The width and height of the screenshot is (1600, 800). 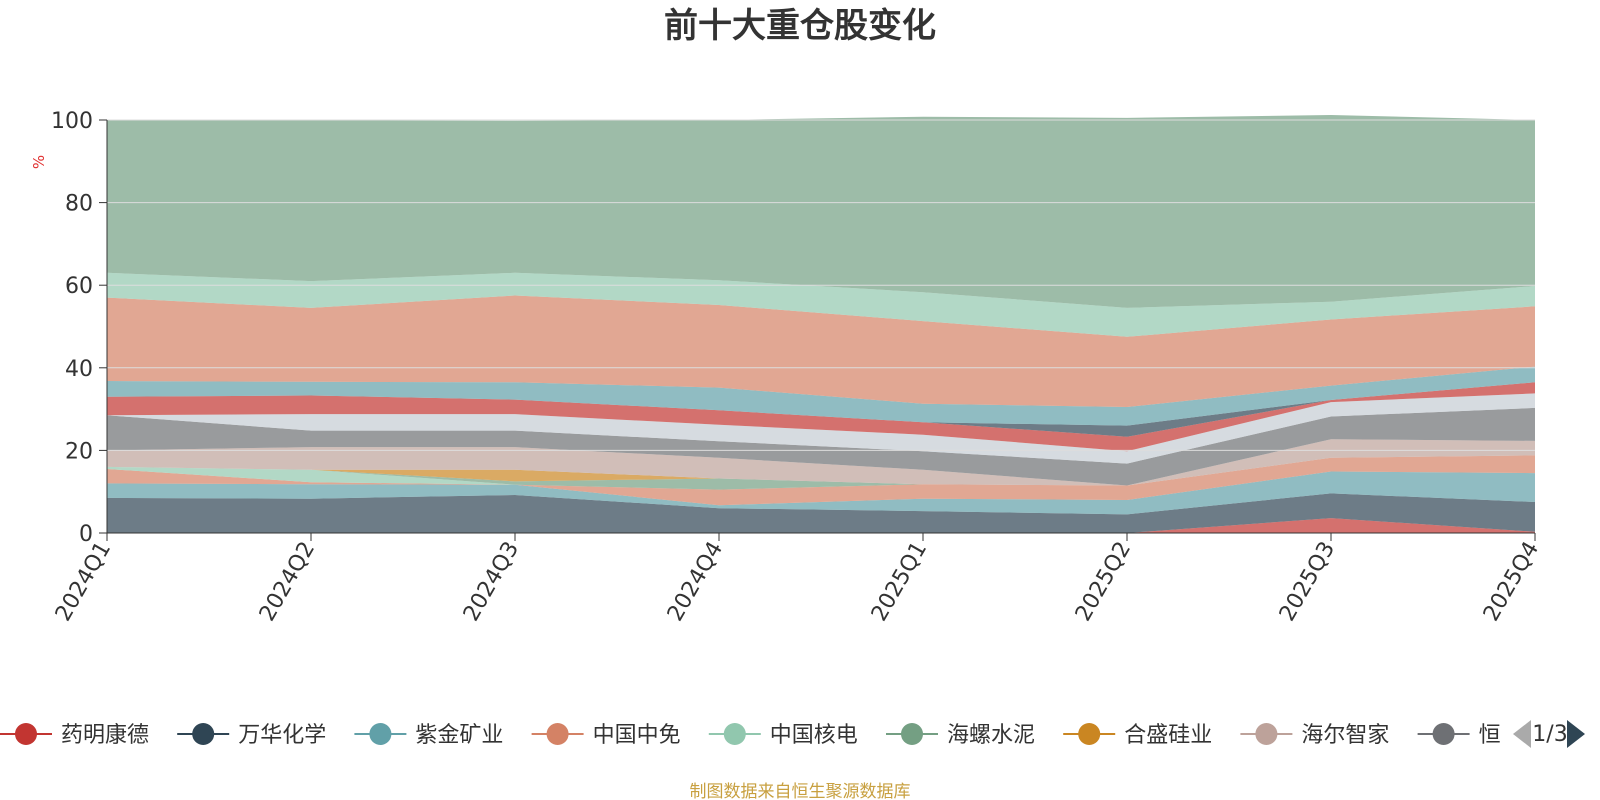 What do you see at coordinates (1511, 582) in the screenshot?
I see `x-tick-label-7: 2025Q4` at bounding box center [1511, 582].